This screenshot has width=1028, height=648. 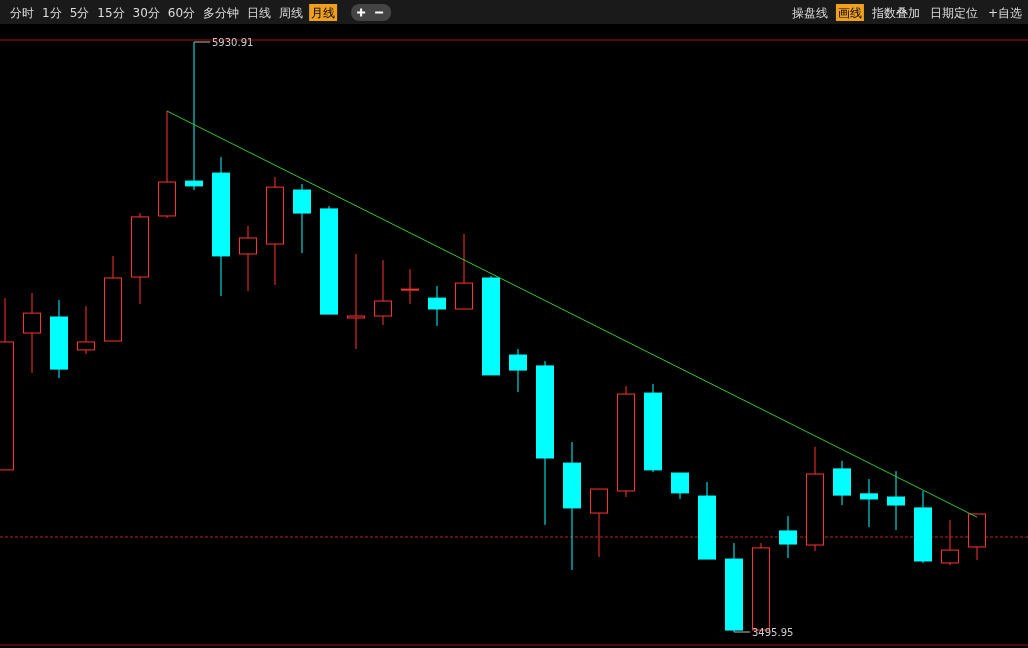 What do you see at coordinates (895, 13) in the screenshot?
I see `text: 指数叠加` at bounding box center [895, 13].